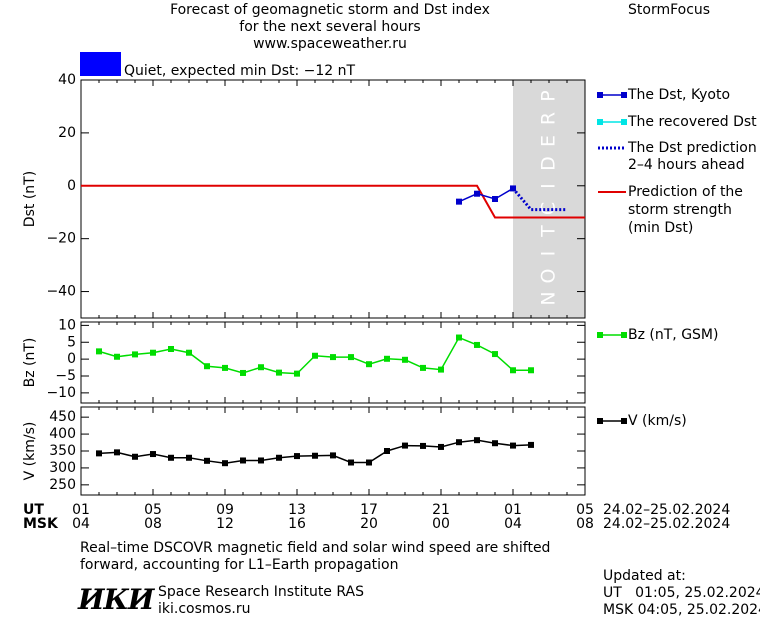  I want to click on y-tick-label: 400, so click(62, 434).